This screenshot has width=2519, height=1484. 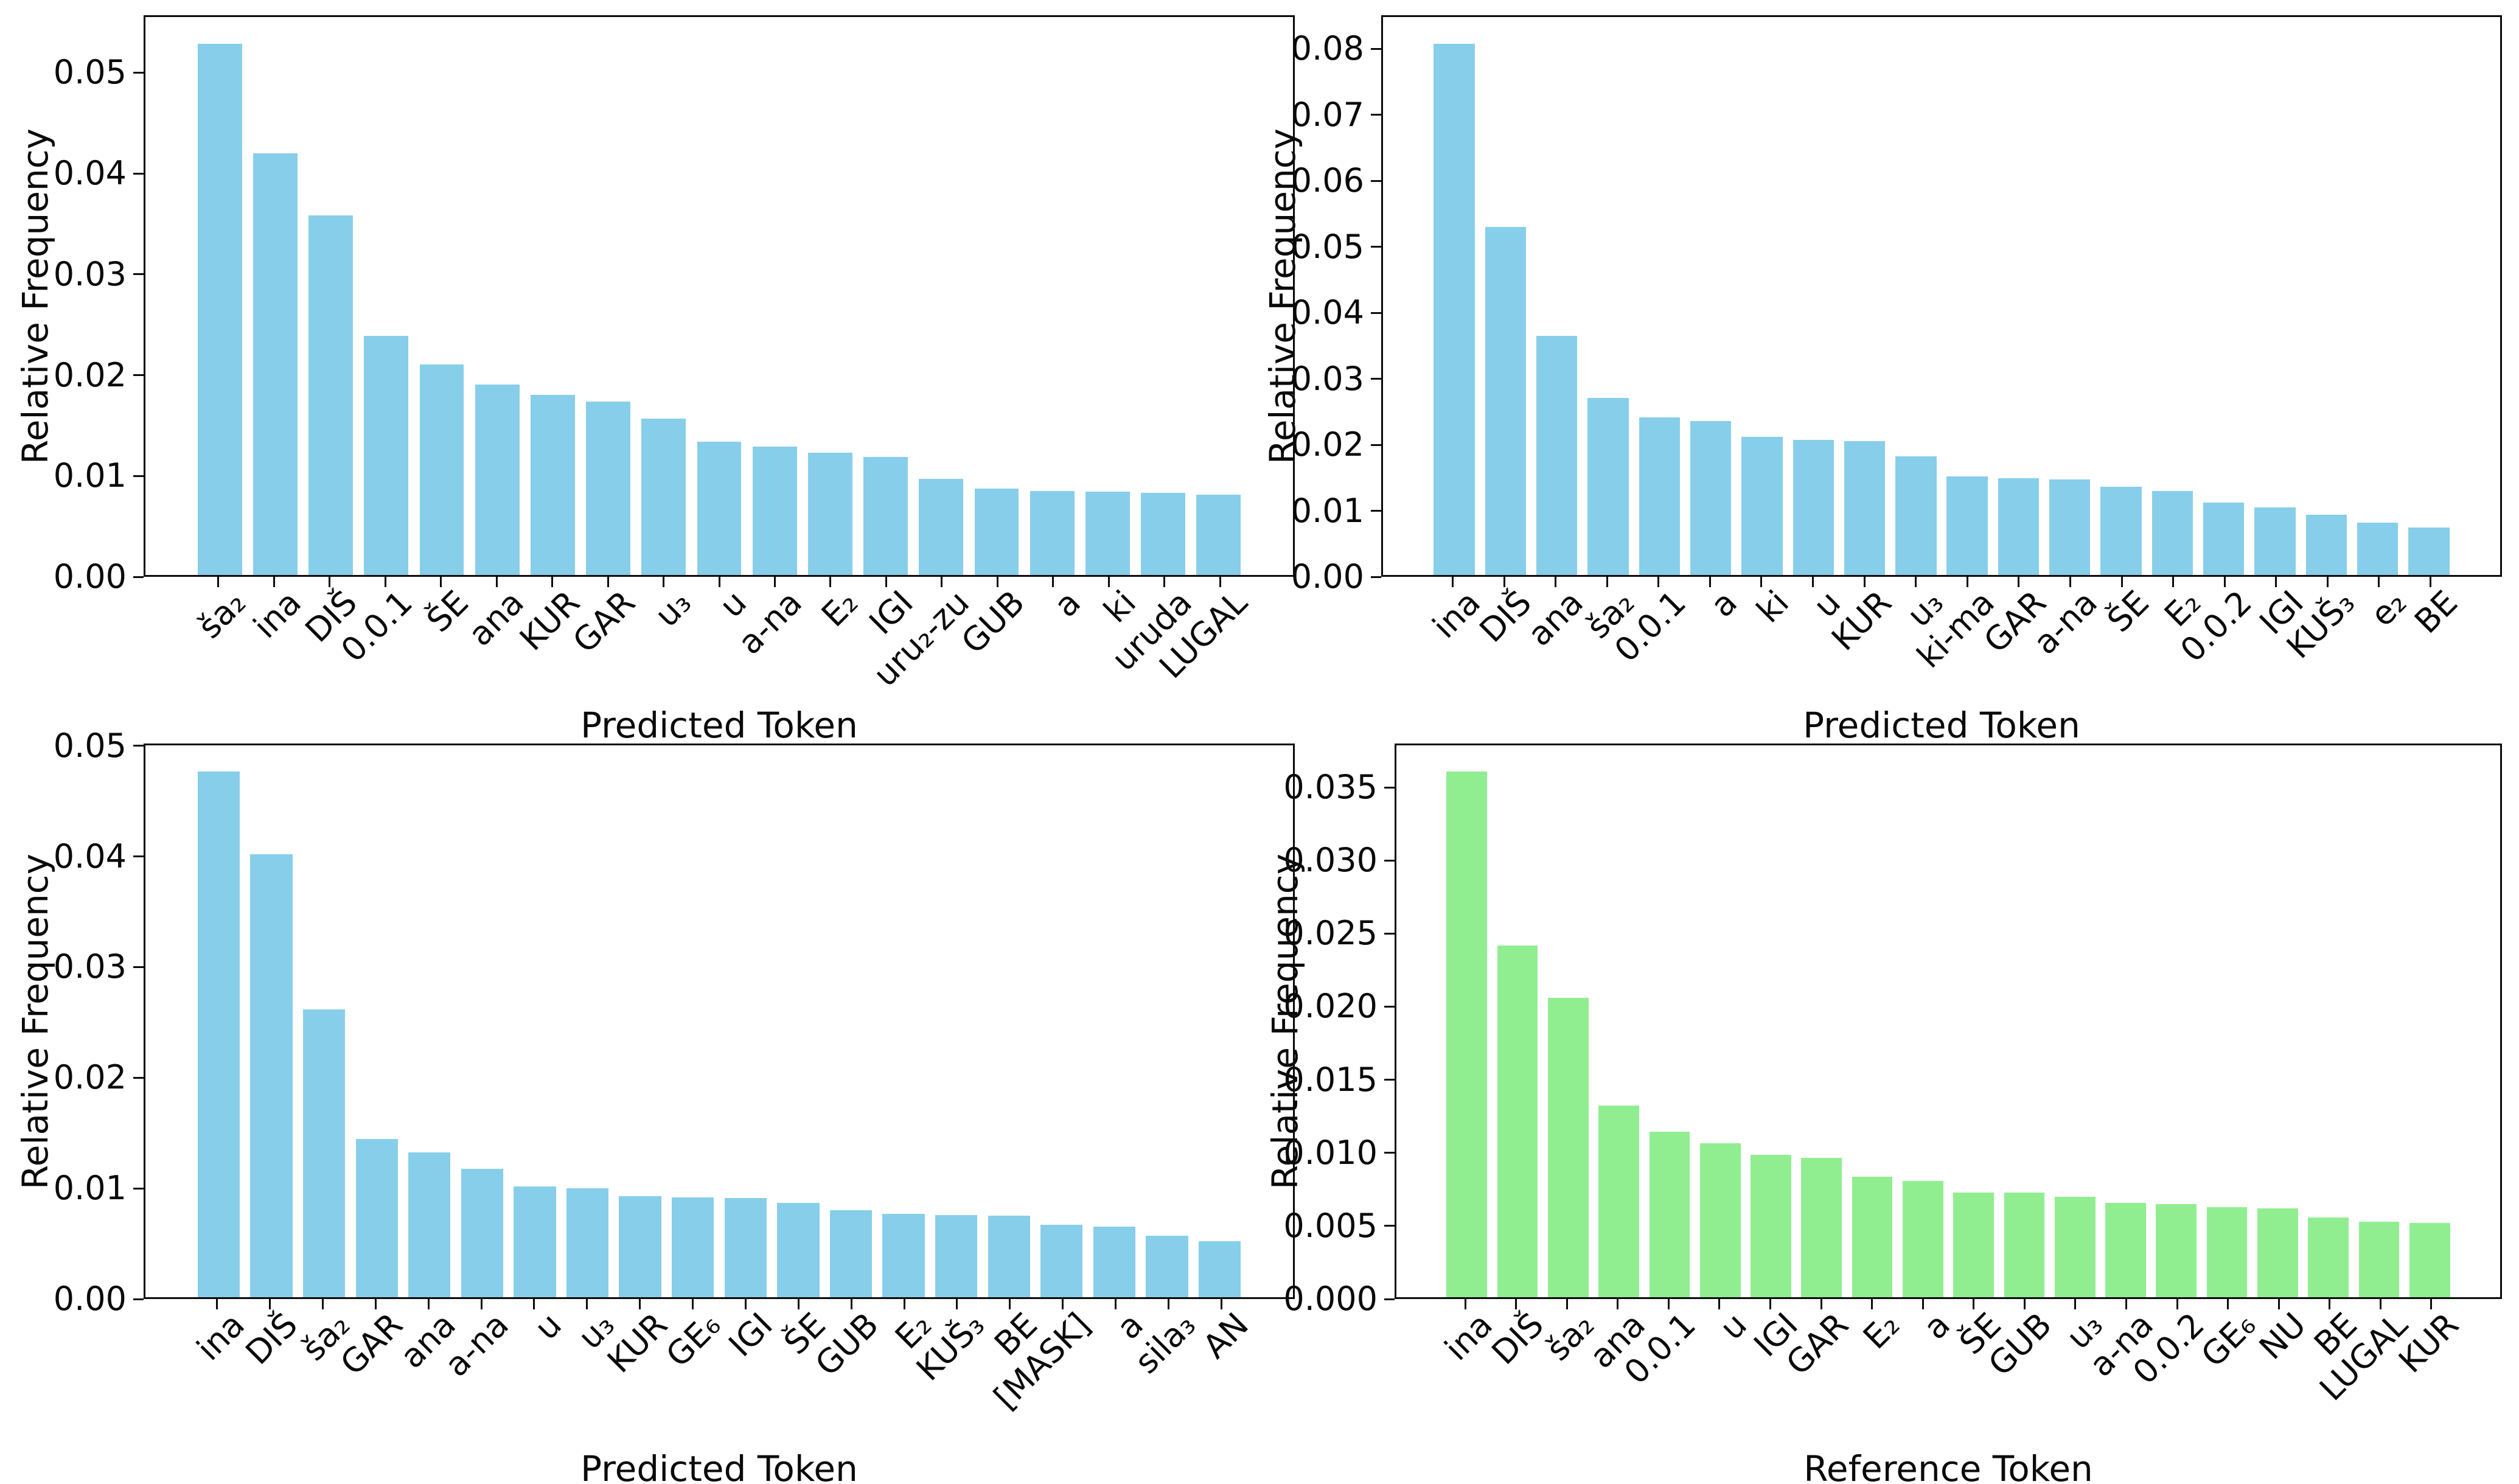 What do you see at coordinates (2283, 1336) in the screenshot?
I see `x-tick-label: NU` at bounding box center [2283, 1336].